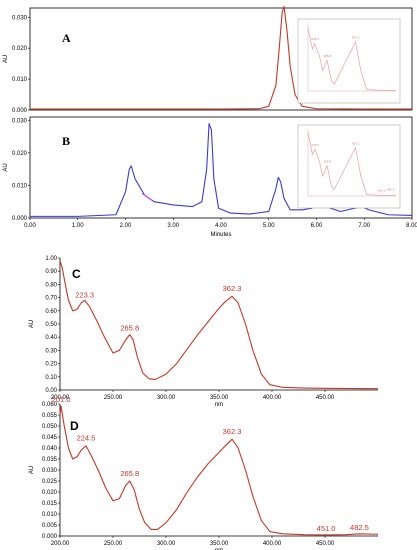 The width and height of the screenshot is (417, 550). What do you see at coordinates (51, 272) in the screenshot?
I see `y-tick-label: 0.90` at bounding box center [51, 272].